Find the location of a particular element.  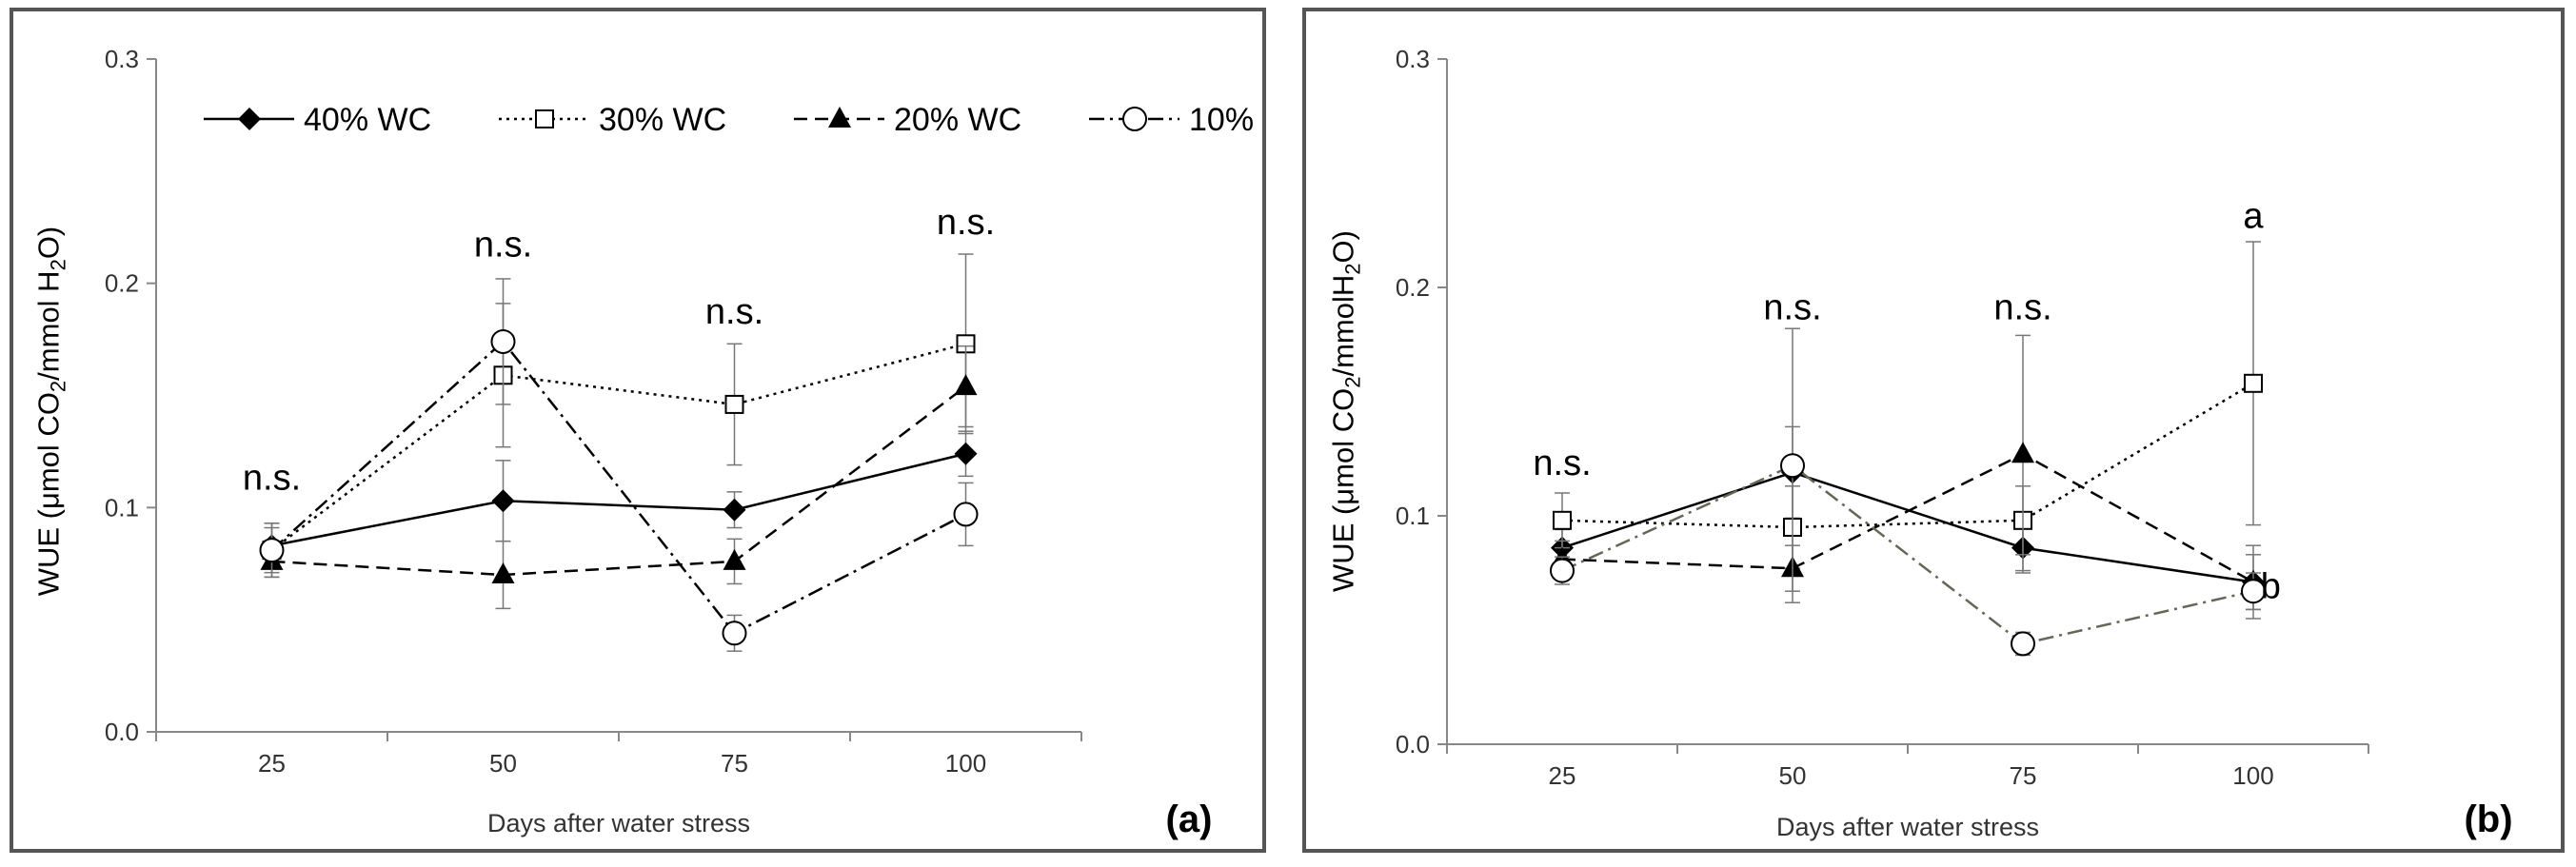

chart-a-y-axis-label: WUE (μmol CO2/mmol H2O) is located at coordinates (51, 411).